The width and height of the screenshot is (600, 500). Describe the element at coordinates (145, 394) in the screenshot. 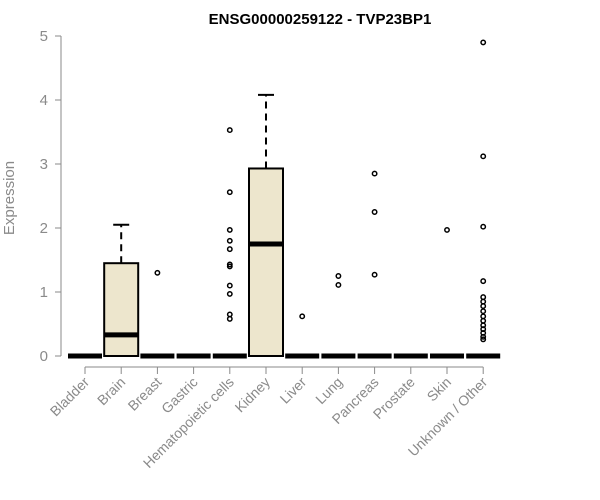

I see `x-tick-label: Breast` at that location.